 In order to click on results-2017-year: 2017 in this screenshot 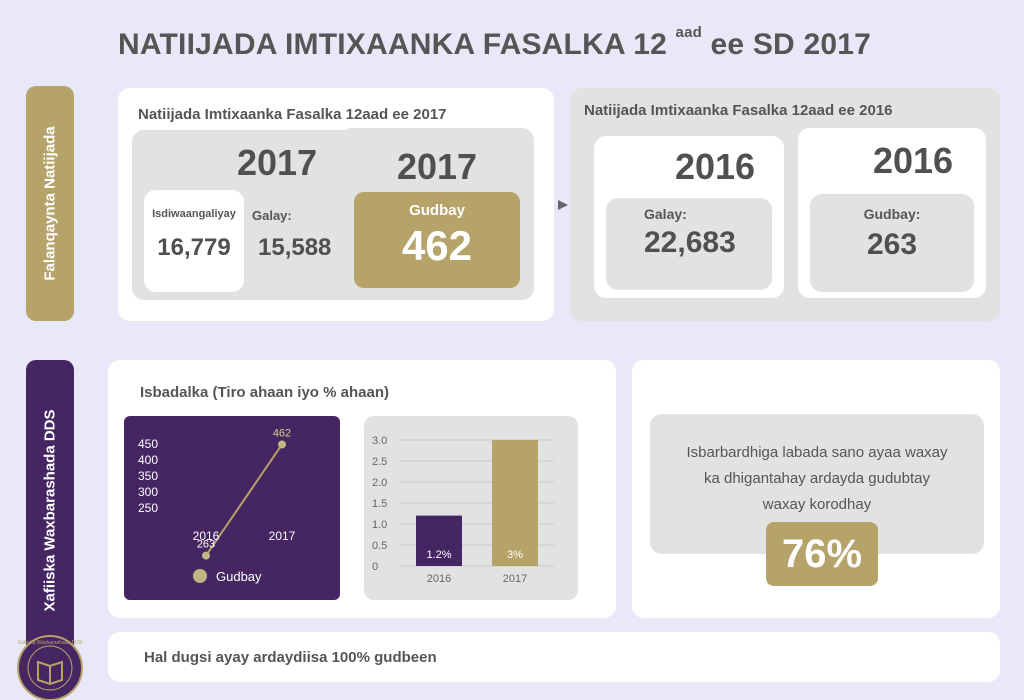, I will do `click(277, 162)`.